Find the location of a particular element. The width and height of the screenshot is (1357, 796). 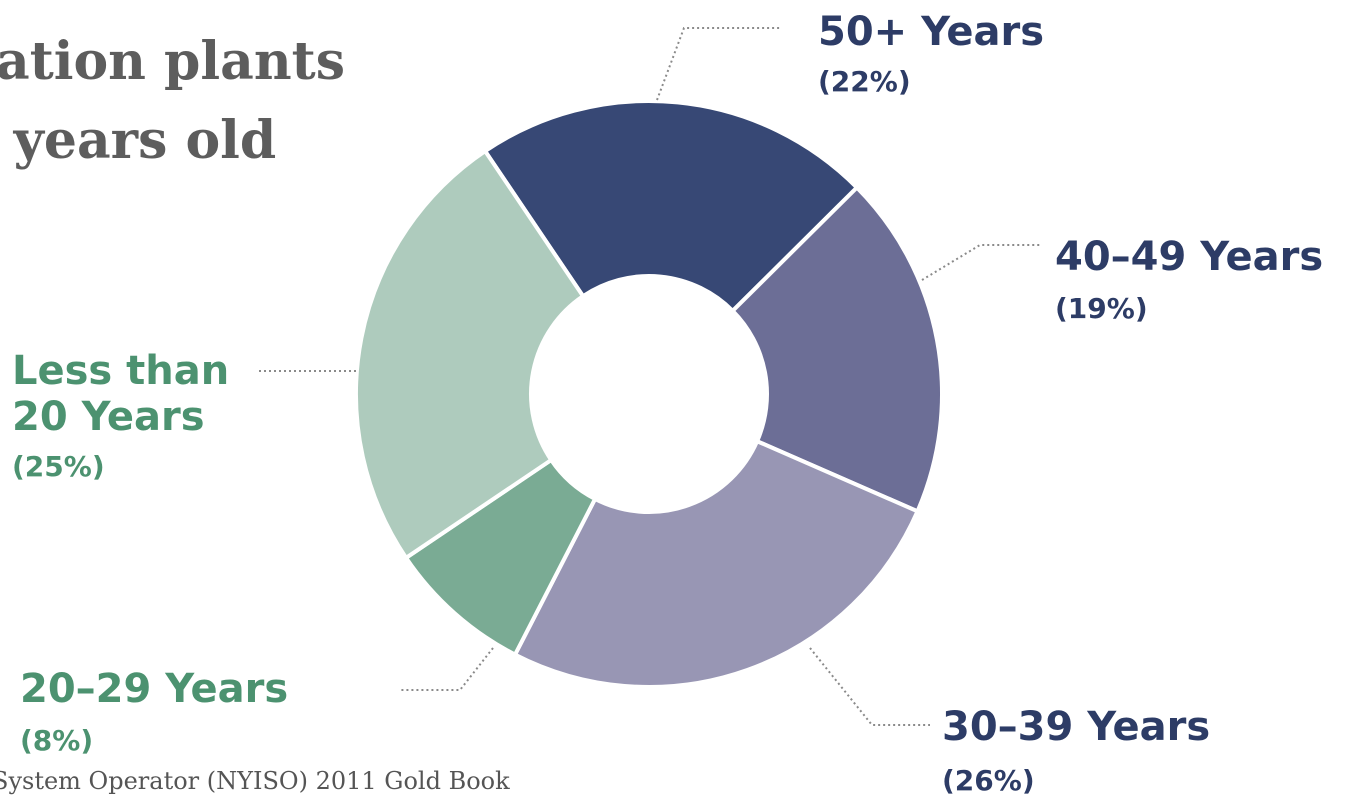

pct-30-39-years: (26%) is located at coordinates (988, 779).